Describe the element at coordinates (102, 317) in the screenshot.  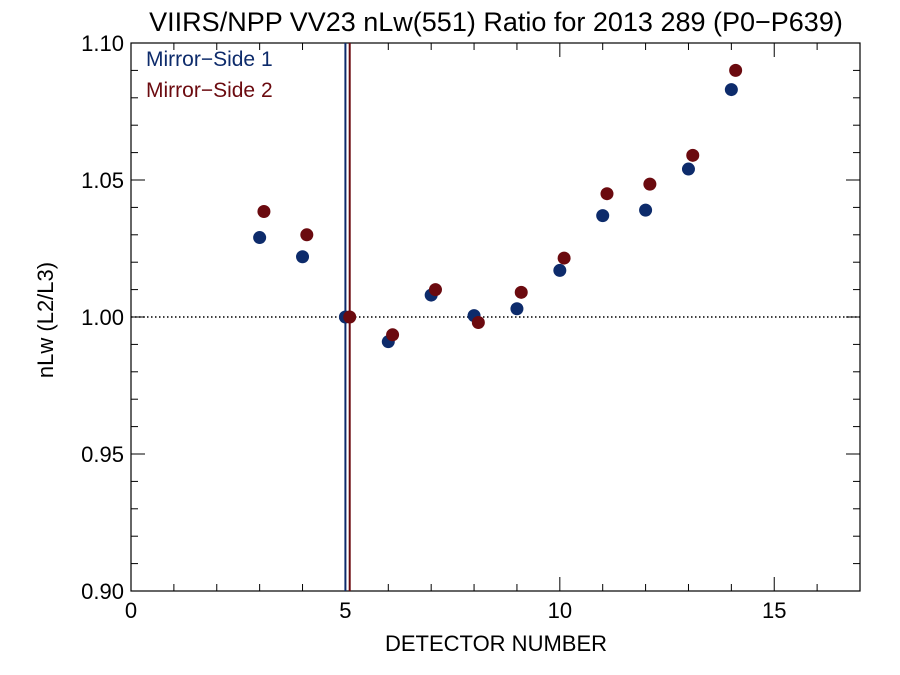
I see `y-tick-label: 1.00` at that location.